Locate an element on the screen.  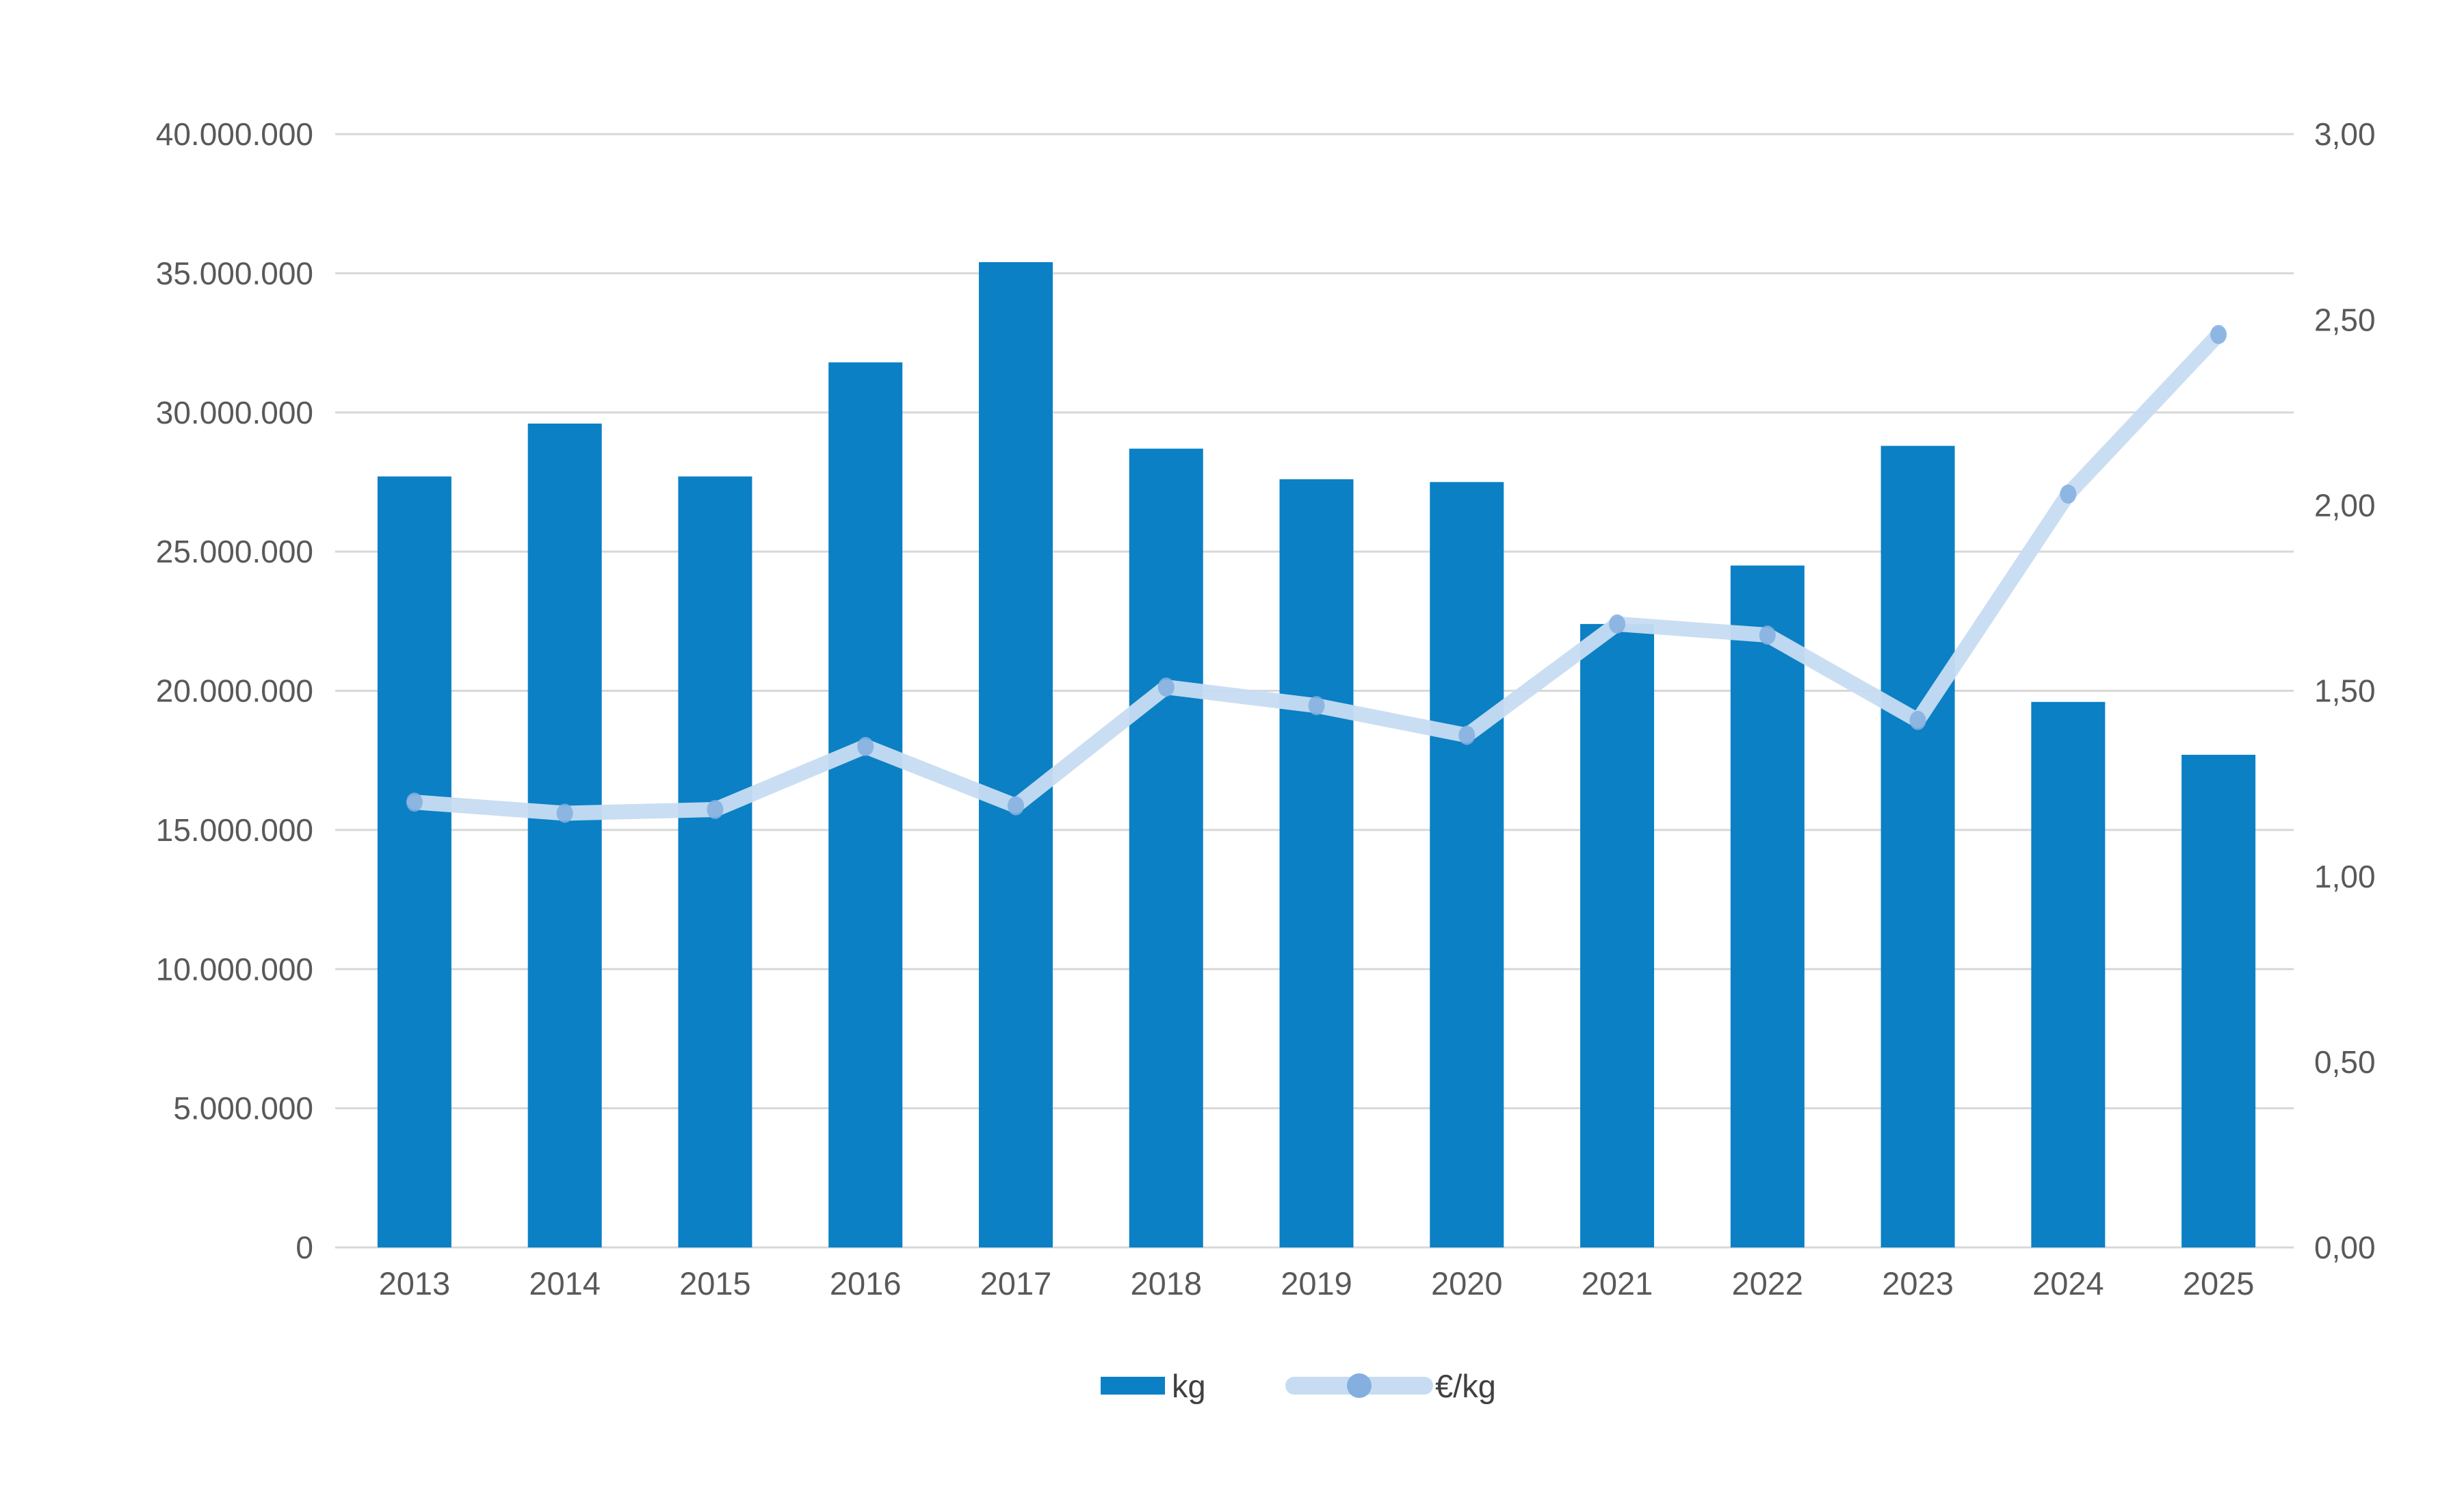
legend-label-kg: kg is located at coordinates (1189, 1386).